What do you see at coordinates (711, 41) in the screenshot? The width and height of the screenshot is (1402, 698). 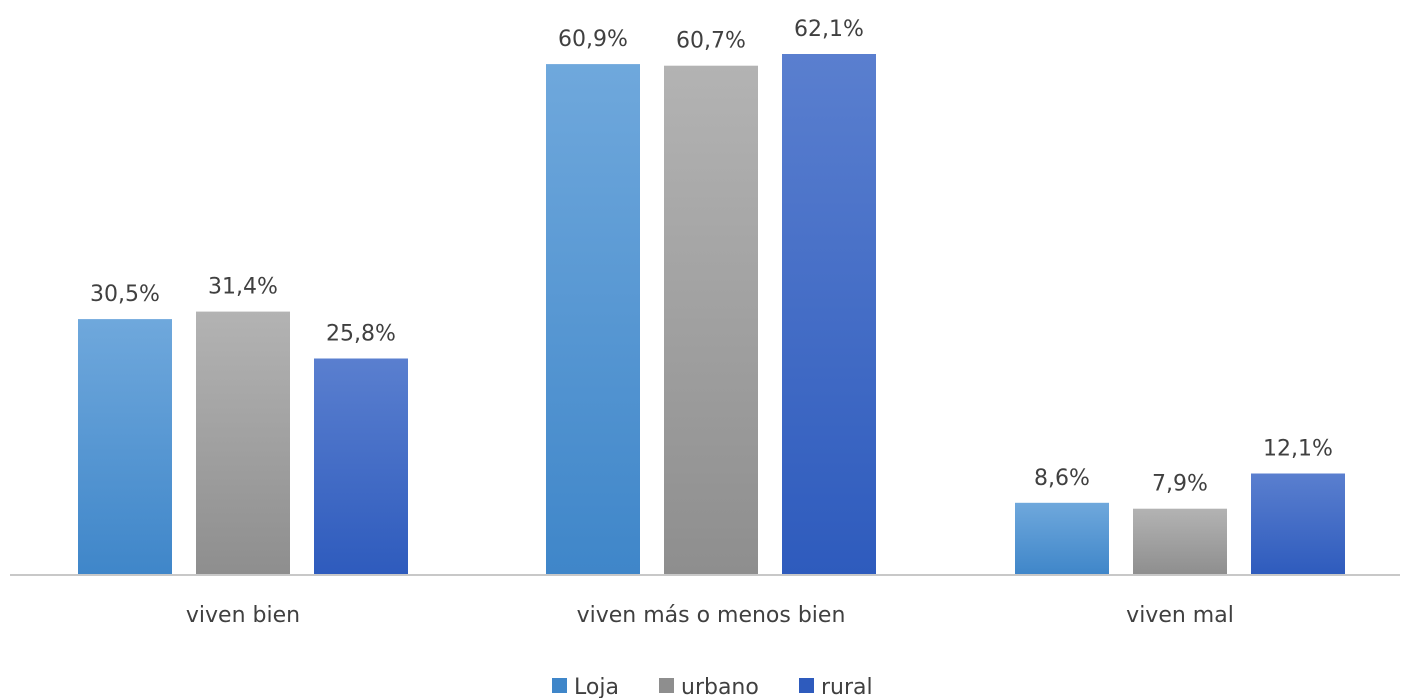 I see `data-label-urbano-2: 60,7%` at bounding box center [711, 41].